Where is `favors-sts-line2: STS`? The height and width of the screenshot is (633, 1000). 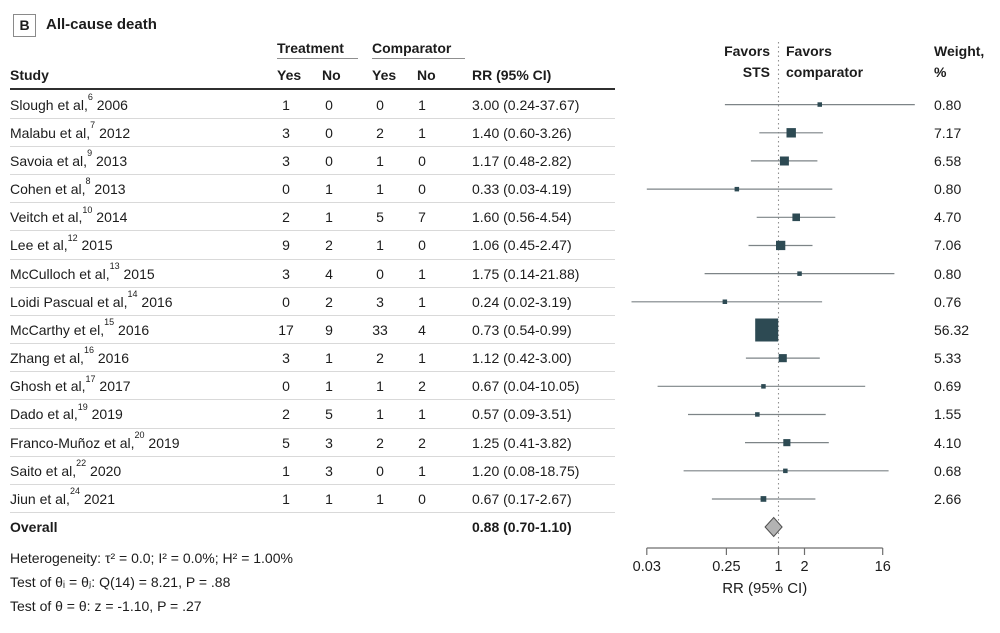 favors-sts-line2: STS is located at coordinates (756, 72).